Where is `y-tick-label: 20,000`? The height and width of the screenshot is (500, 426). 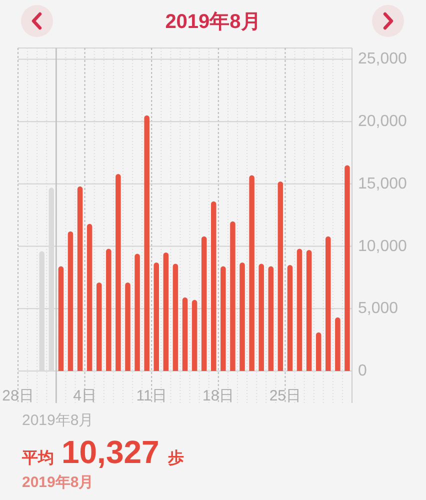
y-tick-label: 20,000 is located at coordinates (383, 121).